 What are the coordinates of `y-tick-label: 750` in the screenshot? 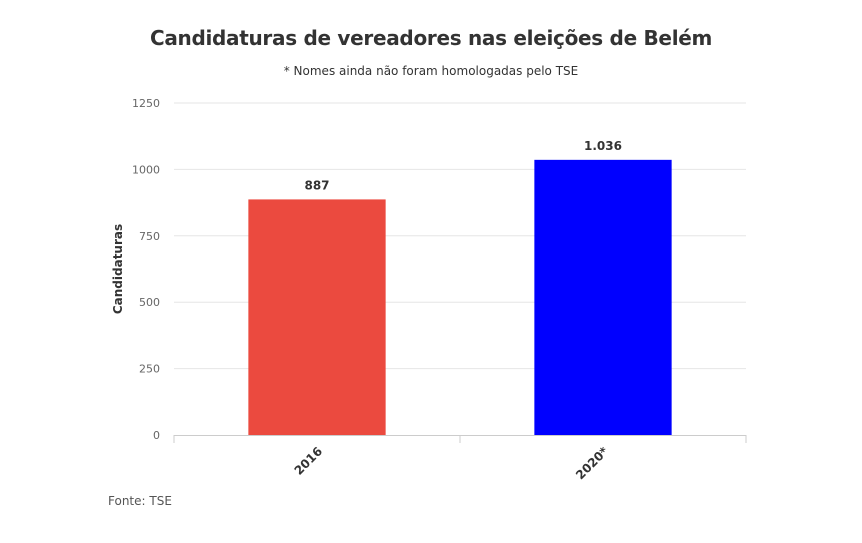 It's located at (149, 236).